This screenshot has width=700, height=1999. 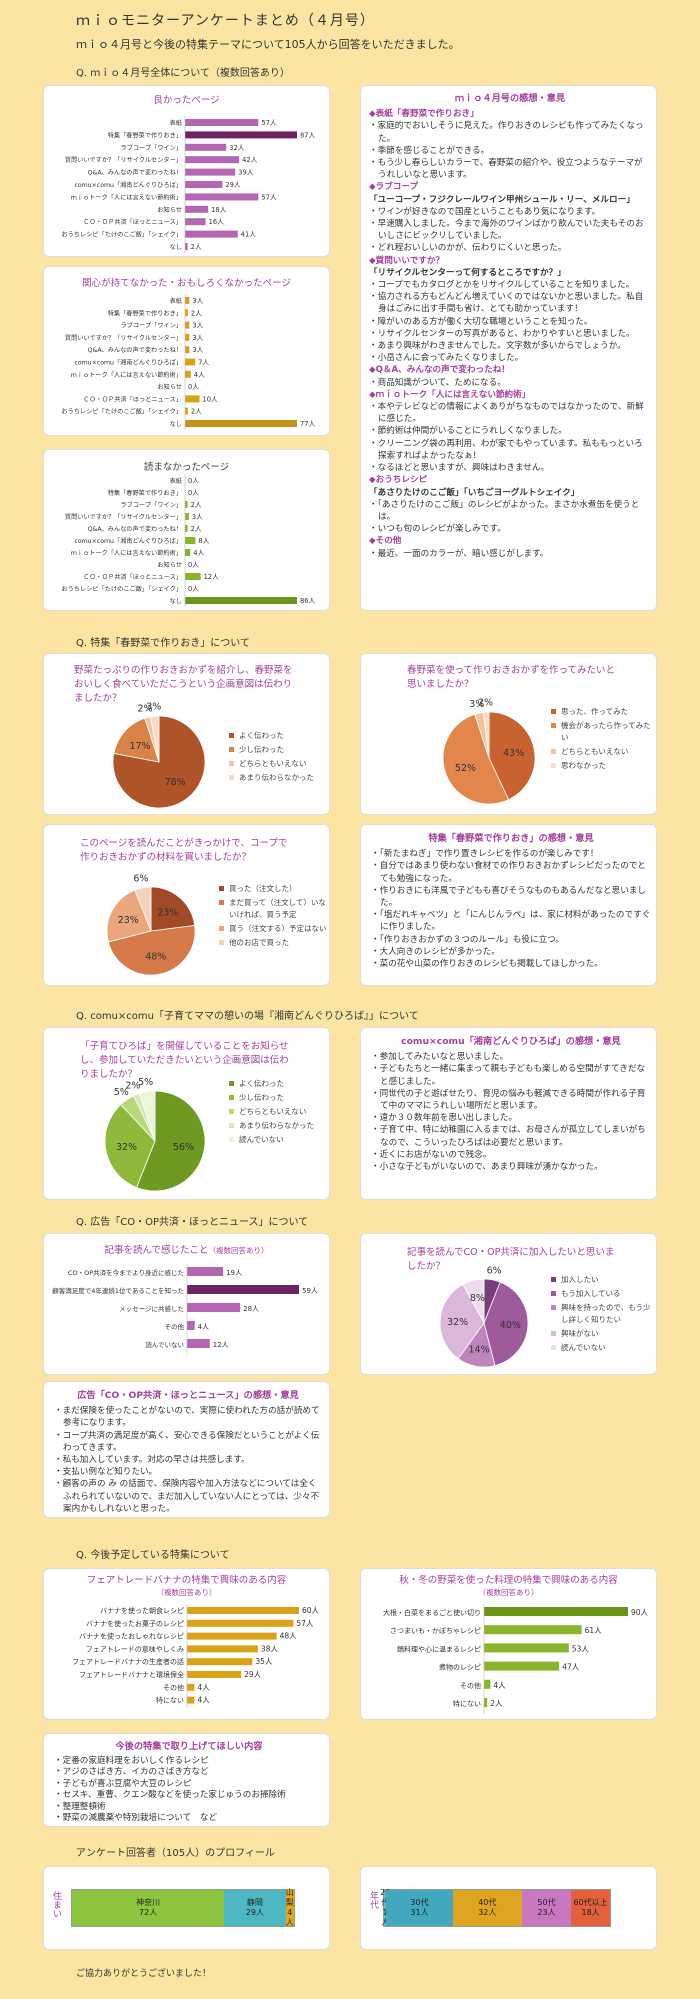 What do you see at coordinates (145, 1082) in the screenshot?
I see `pie-value-label: 5%` at bounding box center [145, 1082].